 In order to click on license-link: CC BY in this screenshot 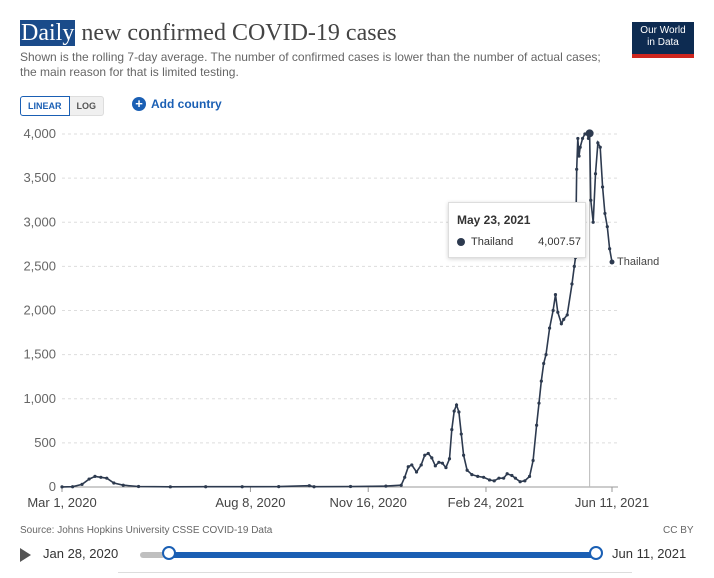, I will do `click(678, 530)`.